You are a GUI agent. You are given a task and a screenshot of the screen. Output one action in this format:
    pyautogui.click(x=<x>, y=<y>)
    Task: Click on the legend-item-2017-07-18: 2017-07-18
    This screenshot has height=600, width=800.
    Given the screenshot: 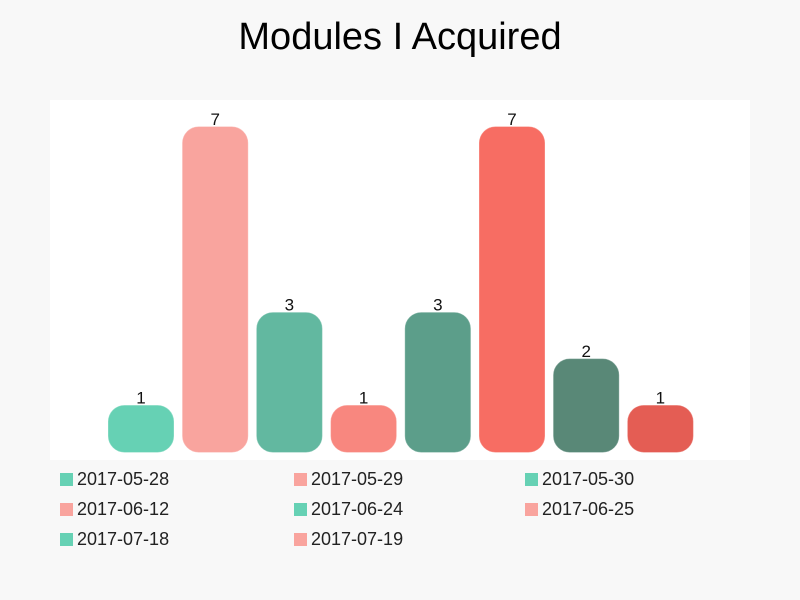 What is the action you would take?
    pyautogui.click(x=114, y=539)
    